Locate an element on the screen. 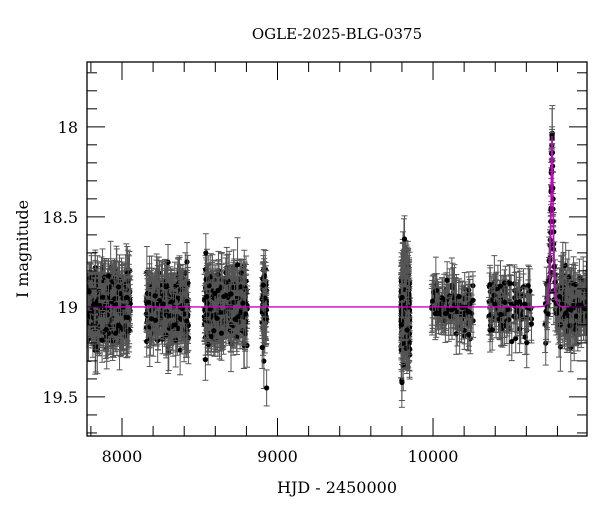 The height and width of the screenshot is (512, 600). y-axis-label: I magnitude is located at coordinates (22, 249).